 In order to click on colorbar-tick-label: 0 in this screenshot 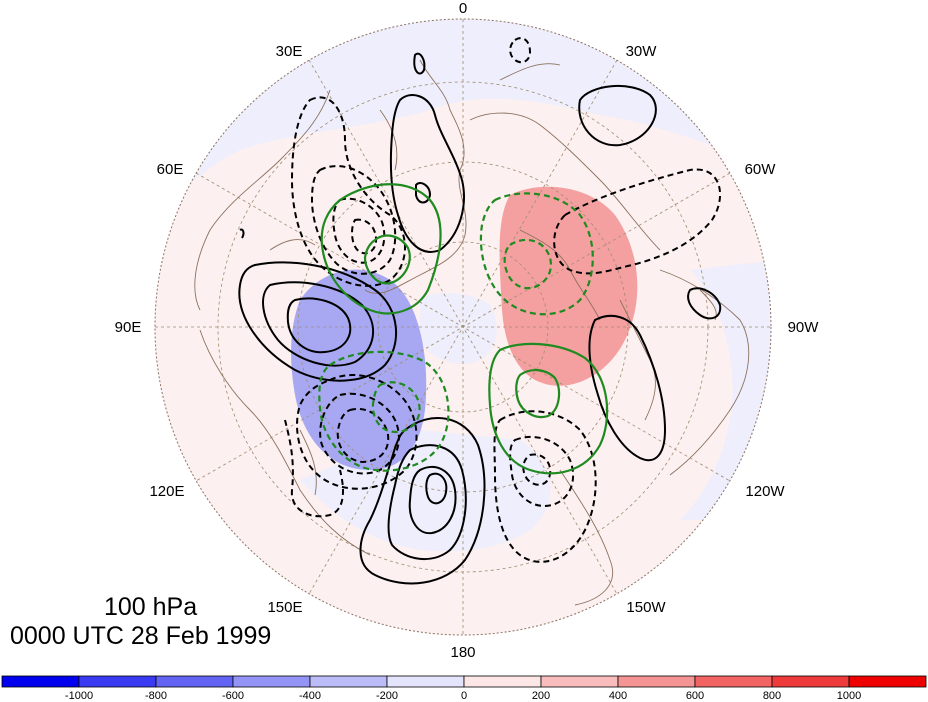, I will do `click(464, 696)`.